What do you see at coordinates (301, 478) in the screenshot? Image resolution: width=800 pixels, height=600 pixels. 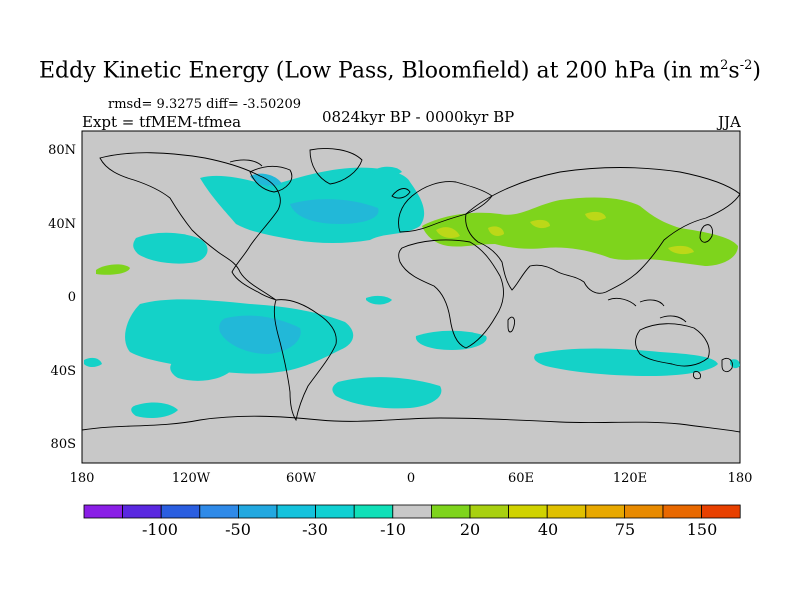 I see `lon-tick-label: 60W` at bounding box center [301, 478].